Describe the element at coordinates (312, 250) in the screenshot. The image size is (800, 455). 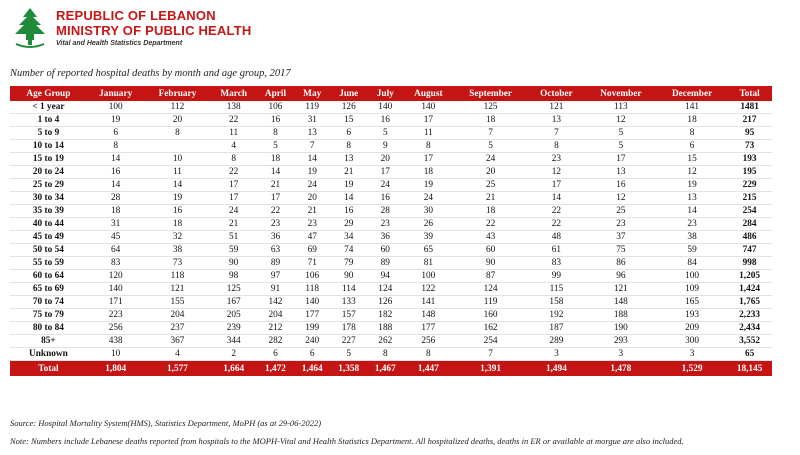
I see `table-cell: 69` at that location.